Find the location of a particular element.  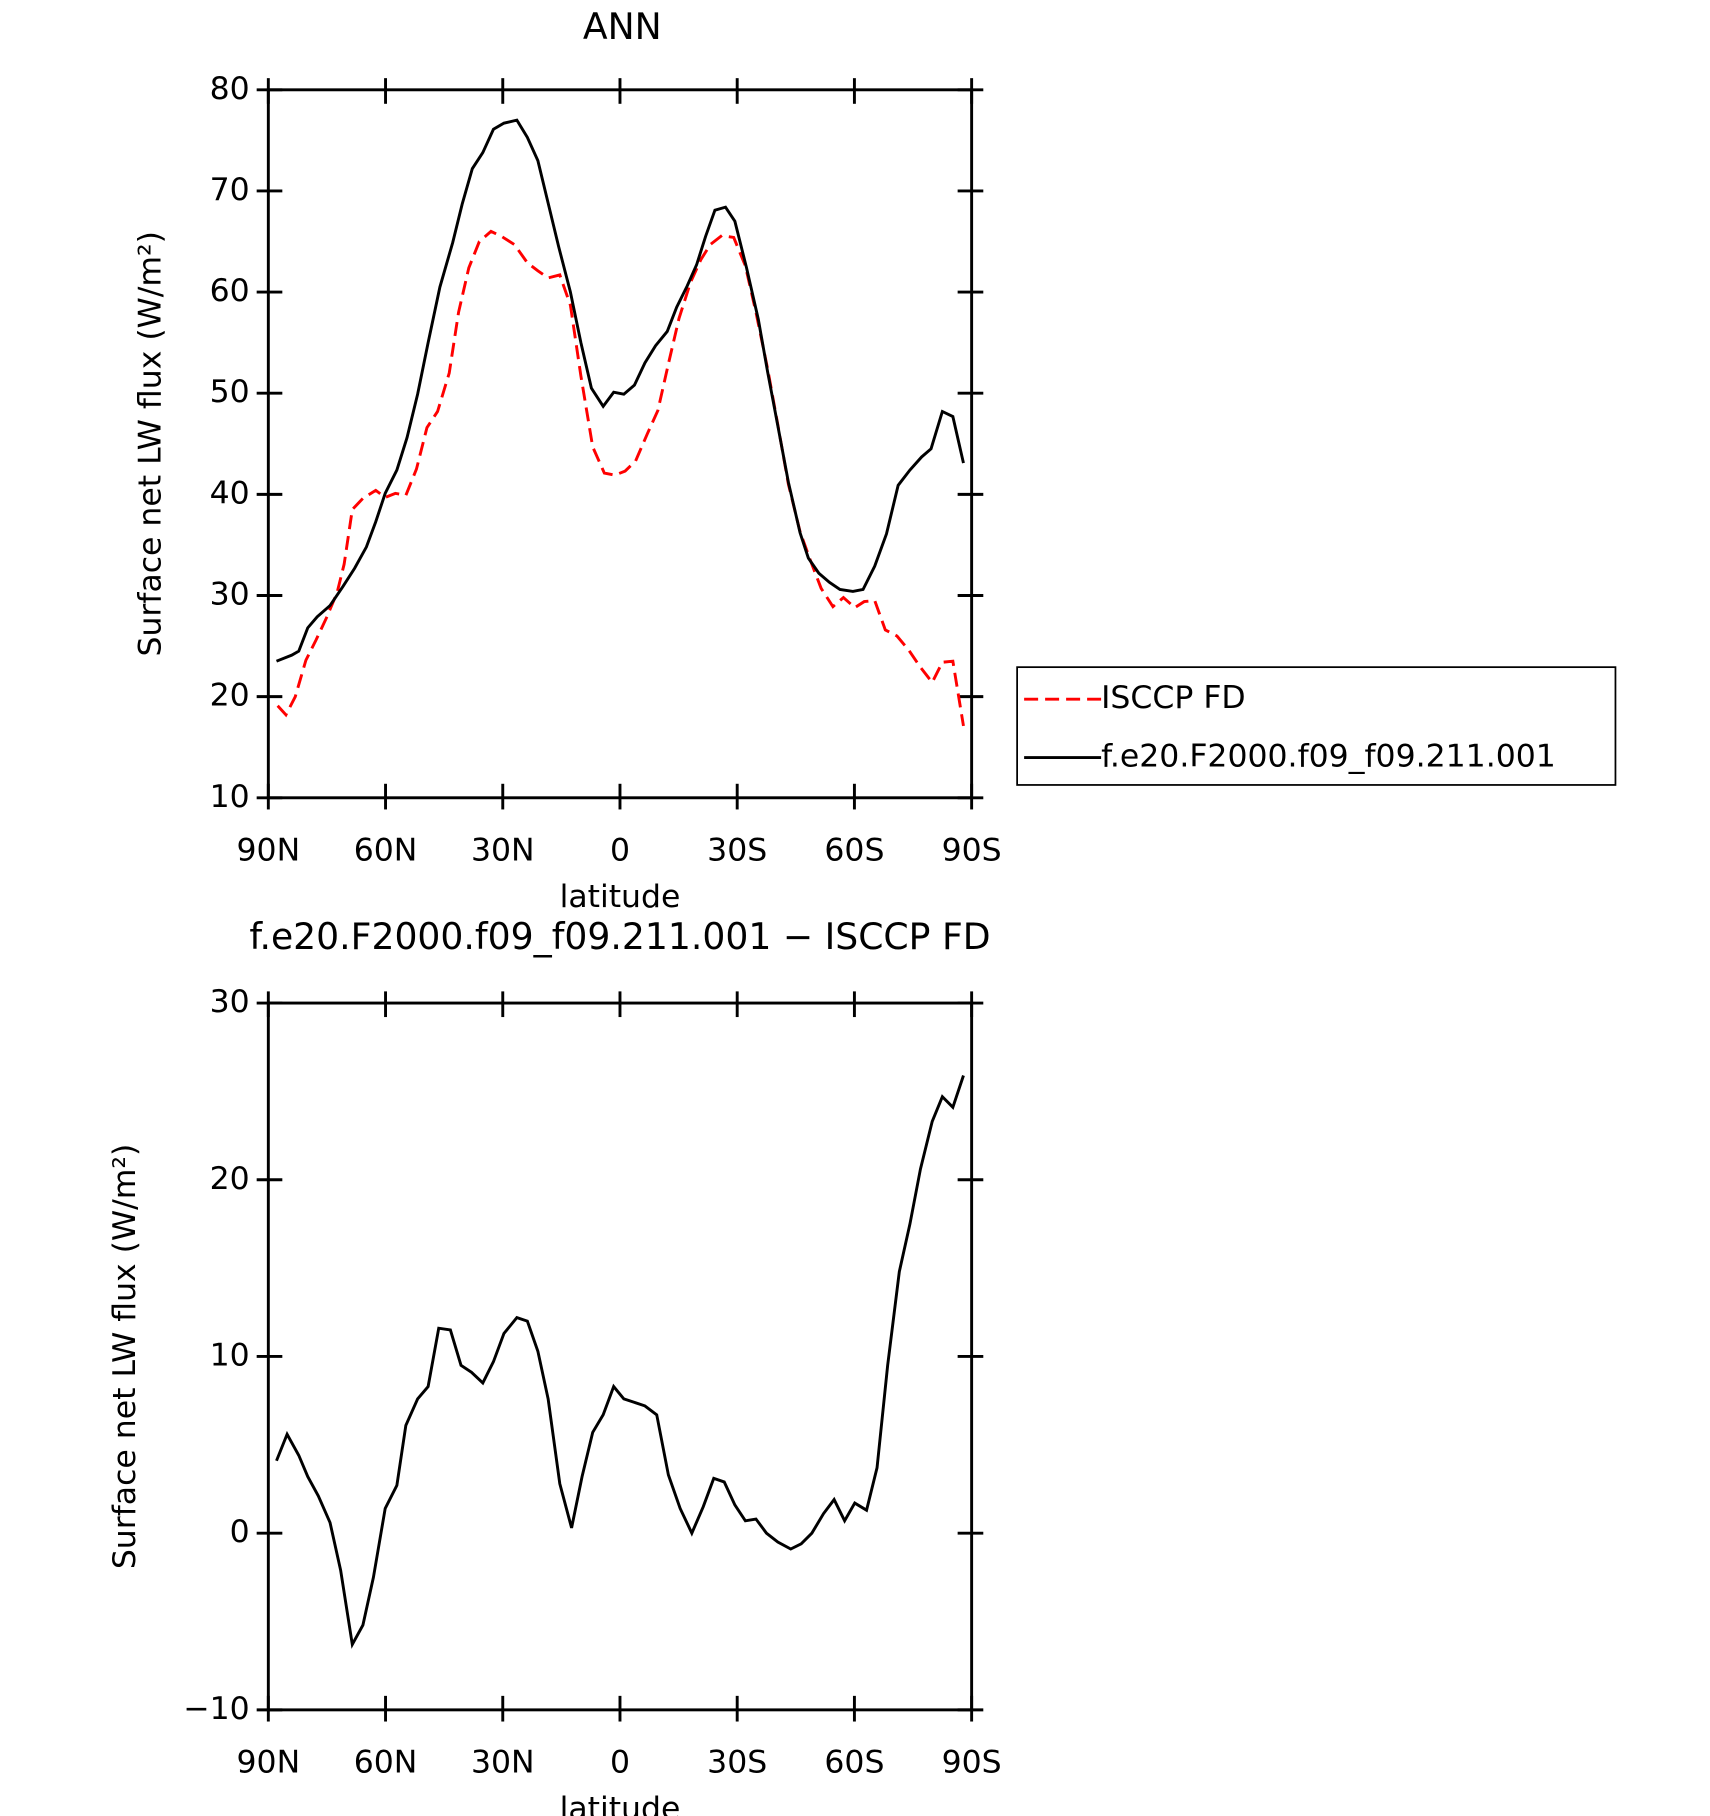

y-tick-label: 50 is located at coordinates (230, 392).